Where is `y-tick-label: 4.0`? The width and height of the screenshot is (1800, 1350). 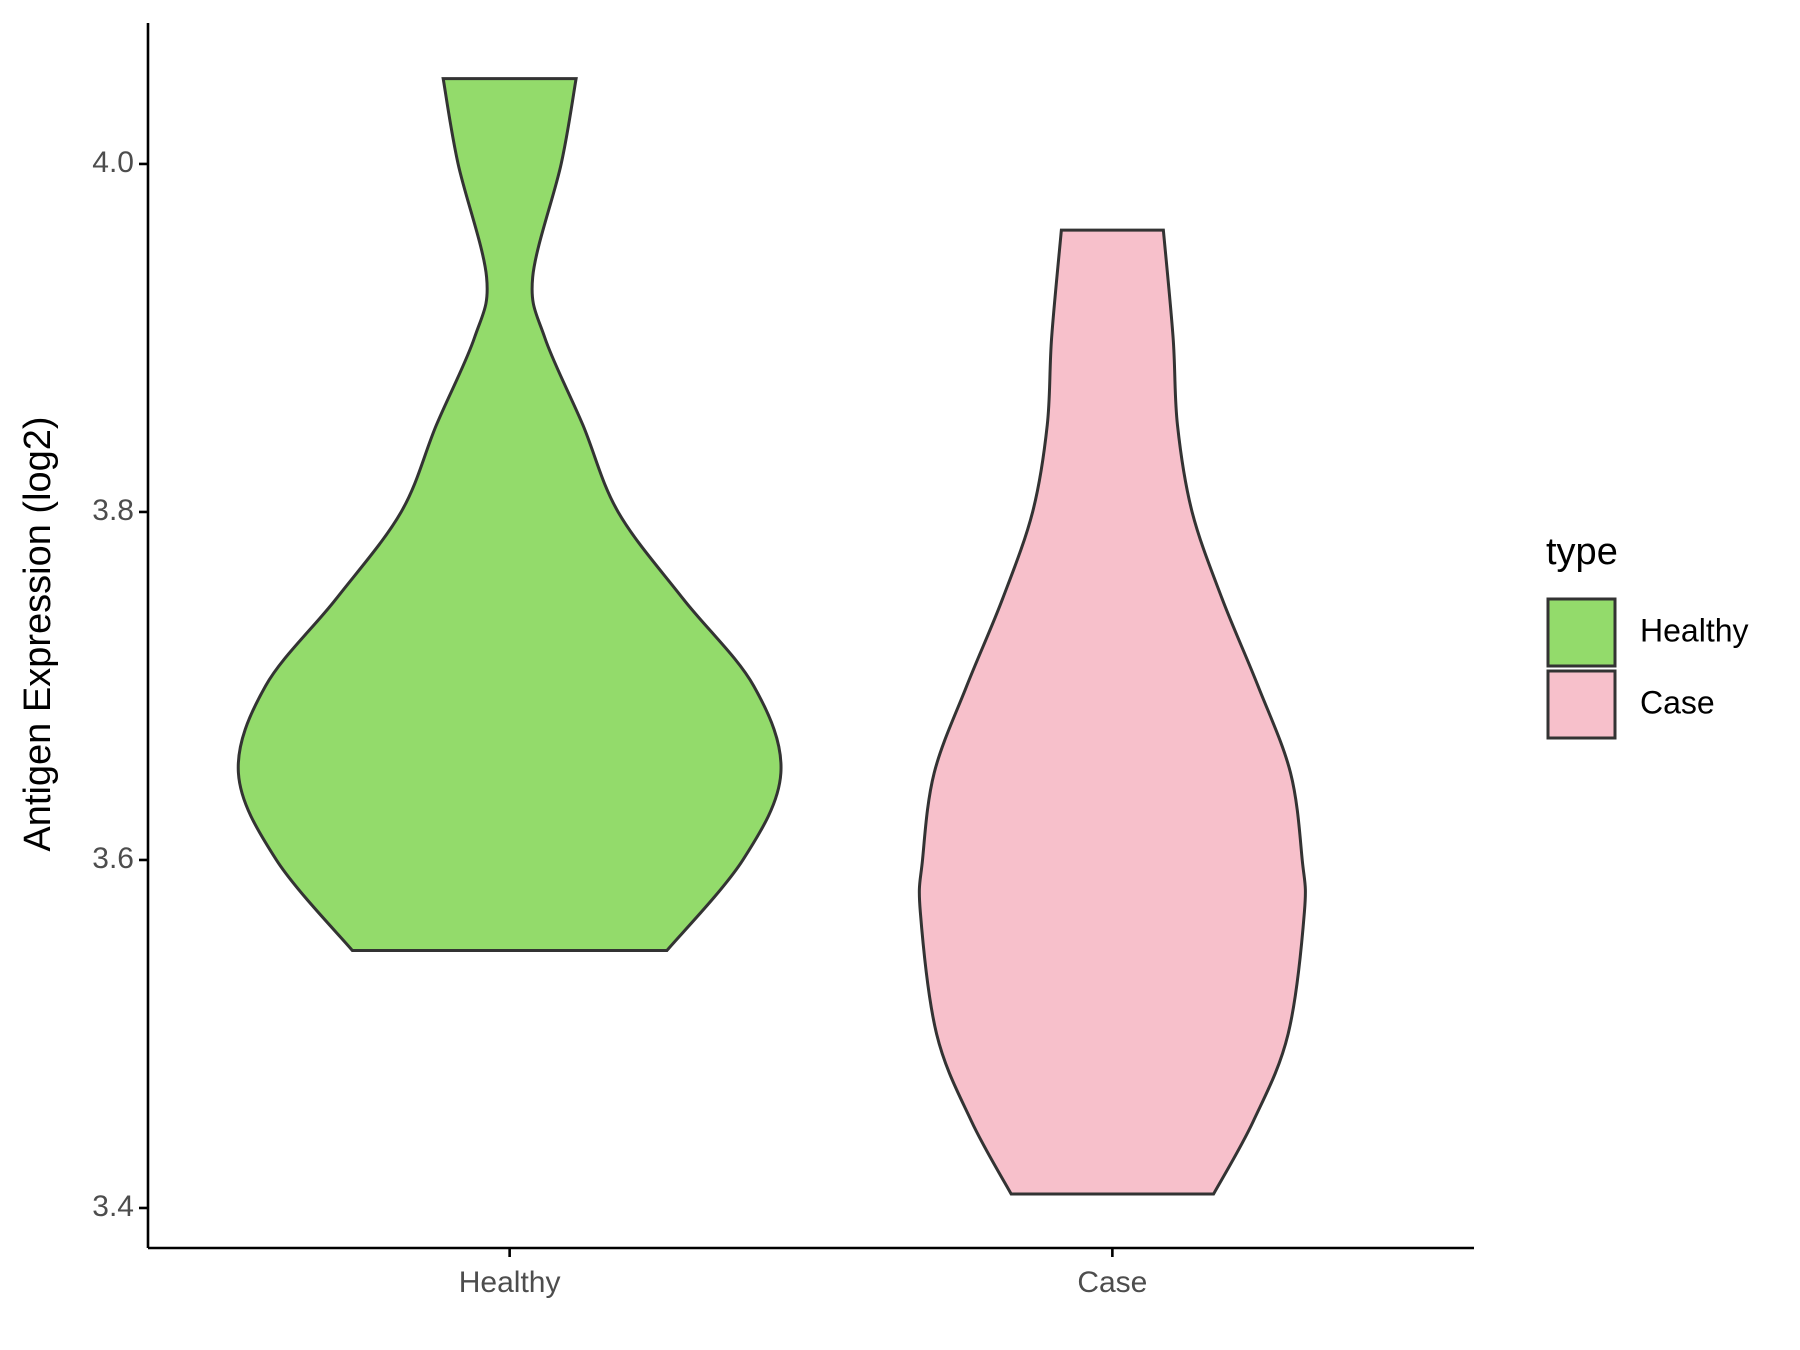 y-tick-label: 4.0 is located at coordinates (113, 162).